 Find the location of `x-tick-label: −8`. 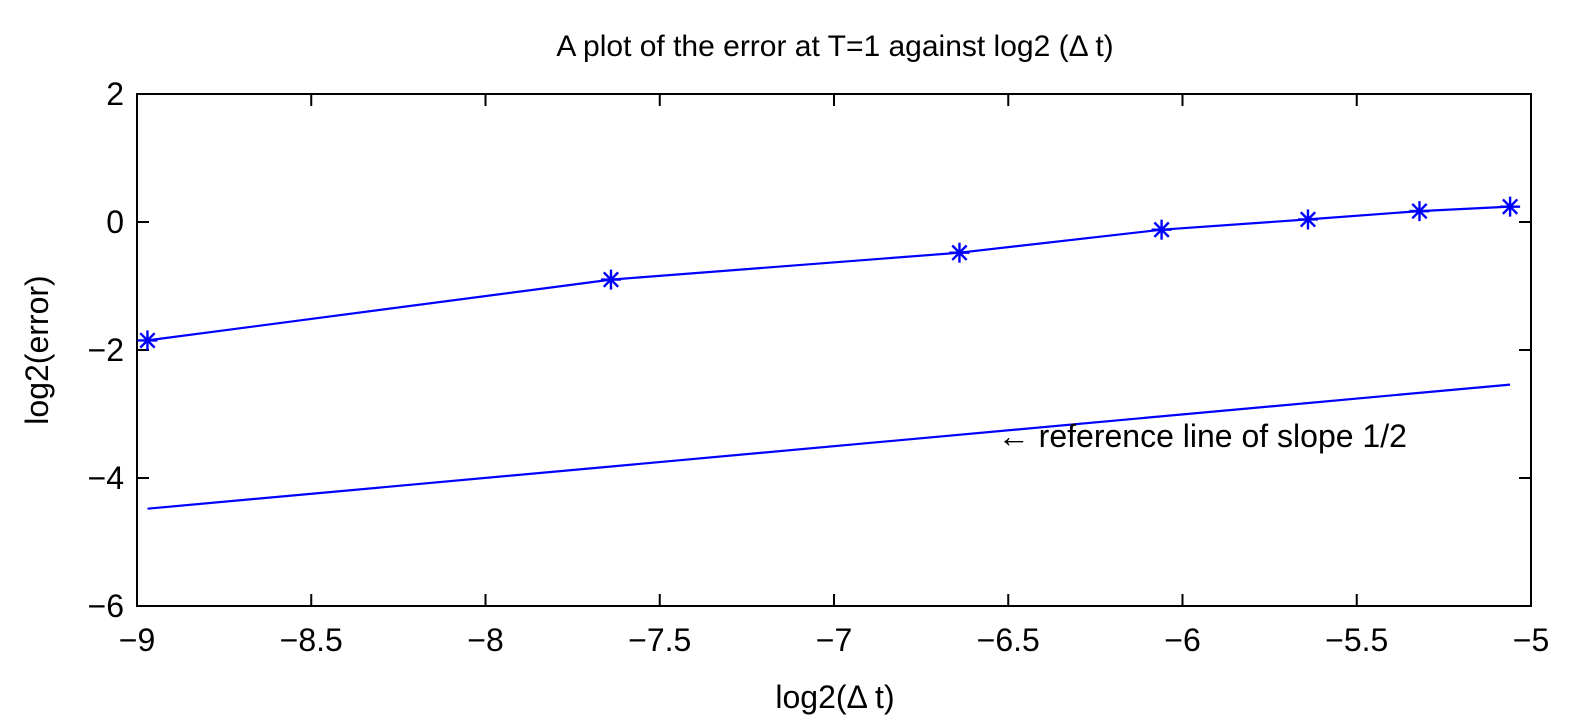

x-tick-label: −8 is located at coordinates (485, 640).